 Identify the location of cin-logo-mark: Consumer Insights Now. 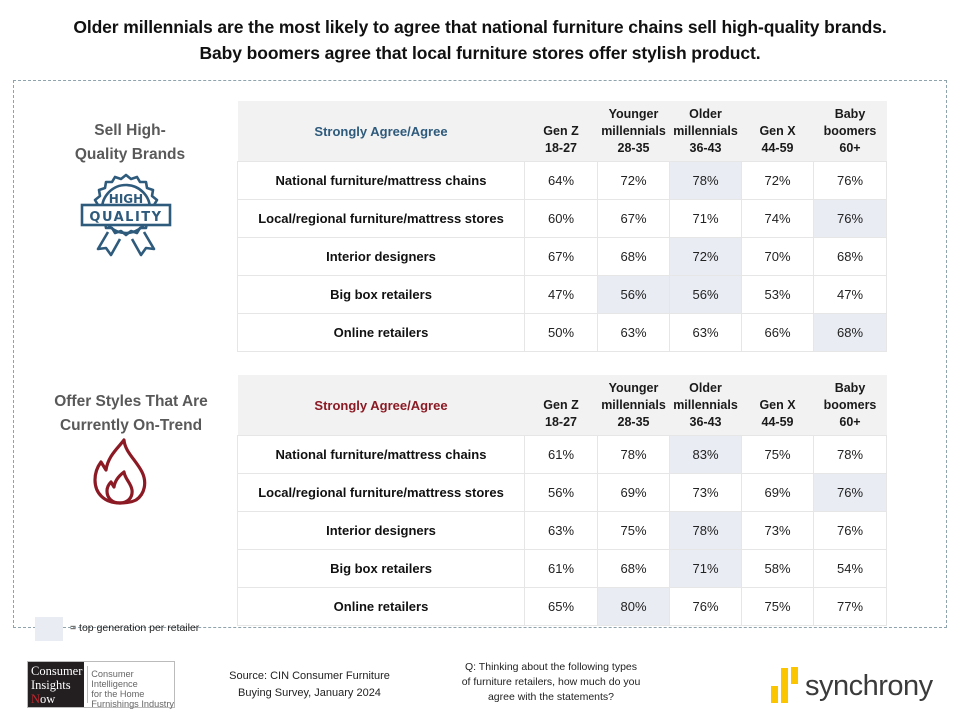
(56, 684).